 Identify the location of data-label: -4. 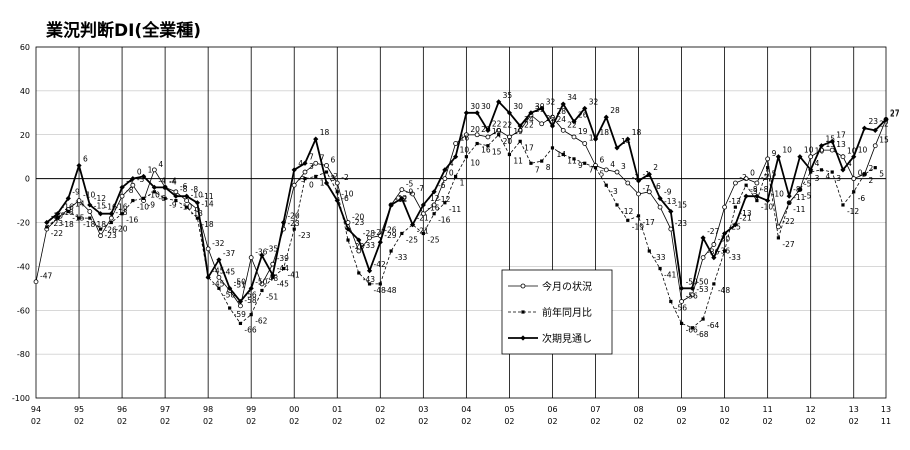
(162, 180).